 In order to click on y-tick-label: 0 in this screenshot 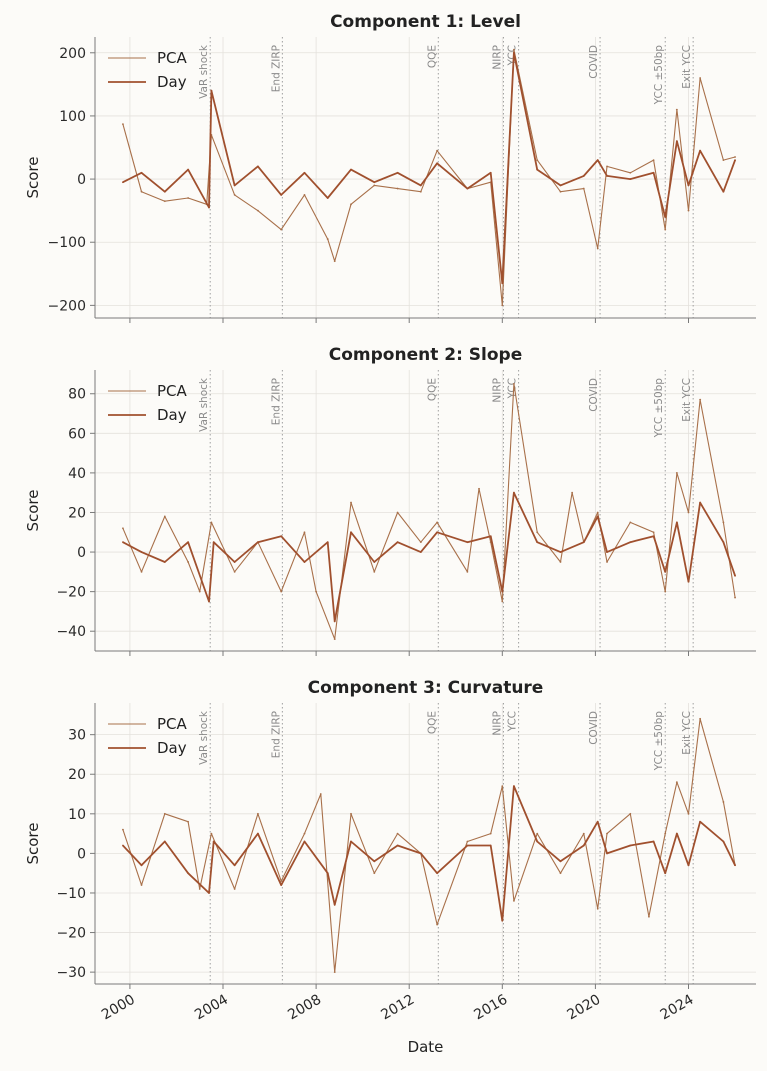, I will do `click(81, 854)`.